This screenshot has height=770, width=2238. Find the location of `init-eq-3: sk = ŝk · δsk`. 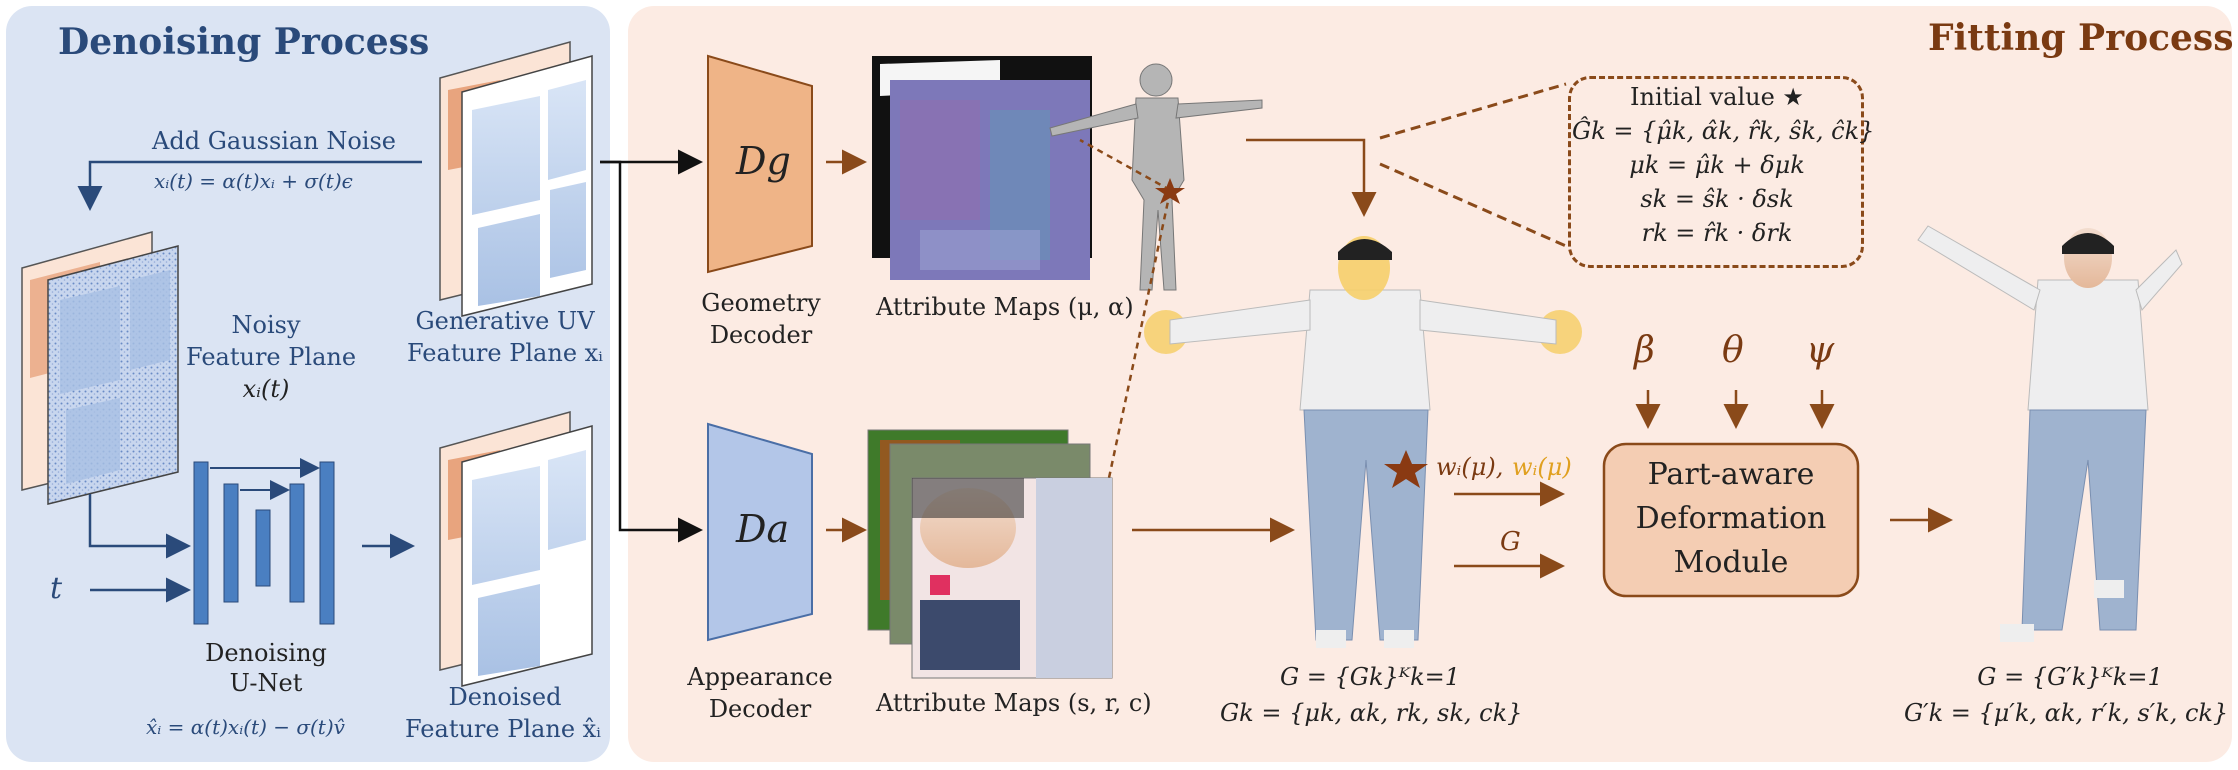

init-eq-3: sk = ŝk · δsk is located at coordinates (1717, 199).